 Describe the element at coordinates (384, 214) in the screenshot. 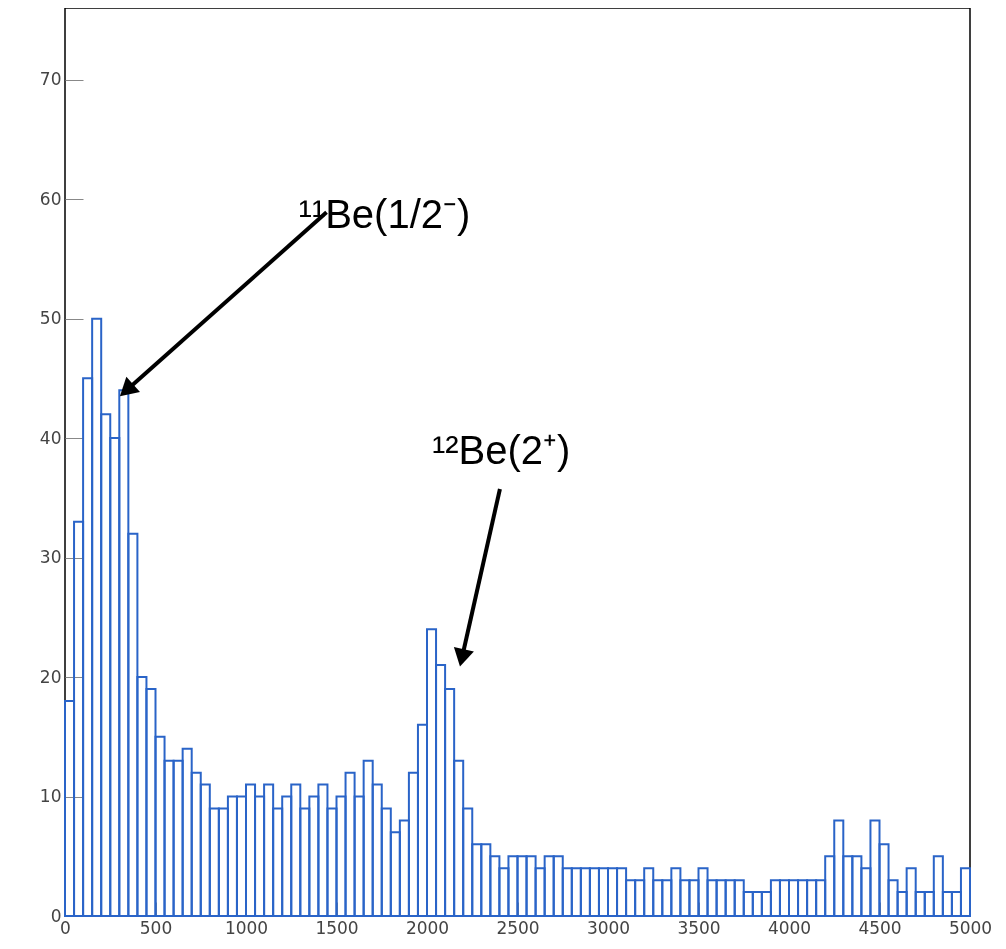

I see `annotation: ¹¹Be(1/2⁻)` at that location.